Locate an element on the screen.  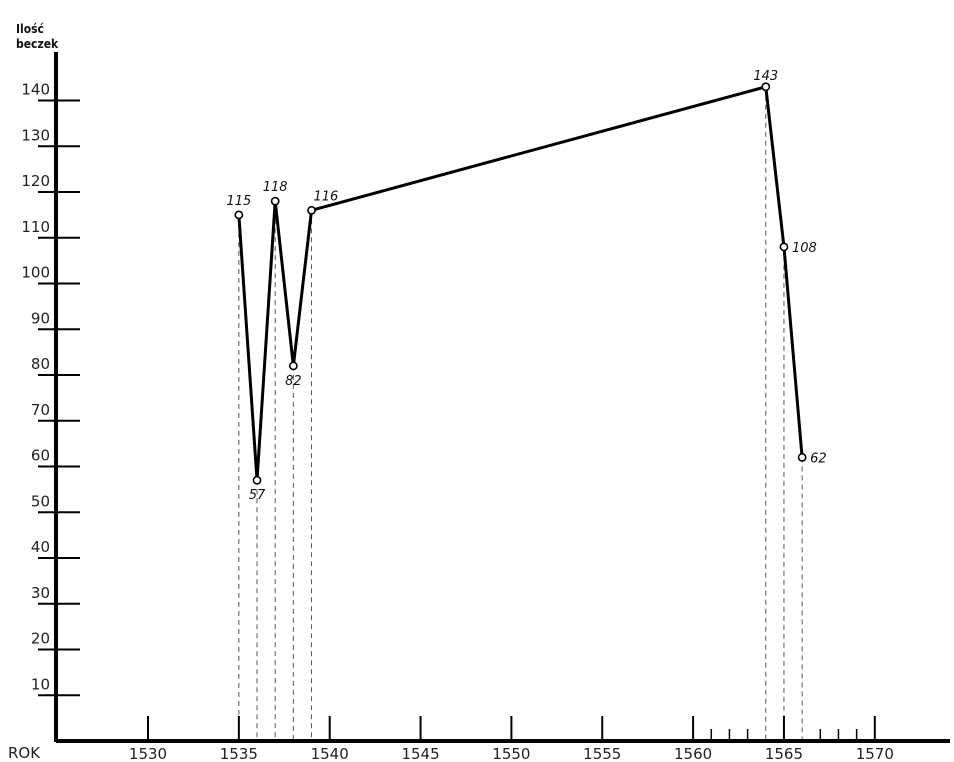
data-label: 115 is located at coordinates (238, 201).